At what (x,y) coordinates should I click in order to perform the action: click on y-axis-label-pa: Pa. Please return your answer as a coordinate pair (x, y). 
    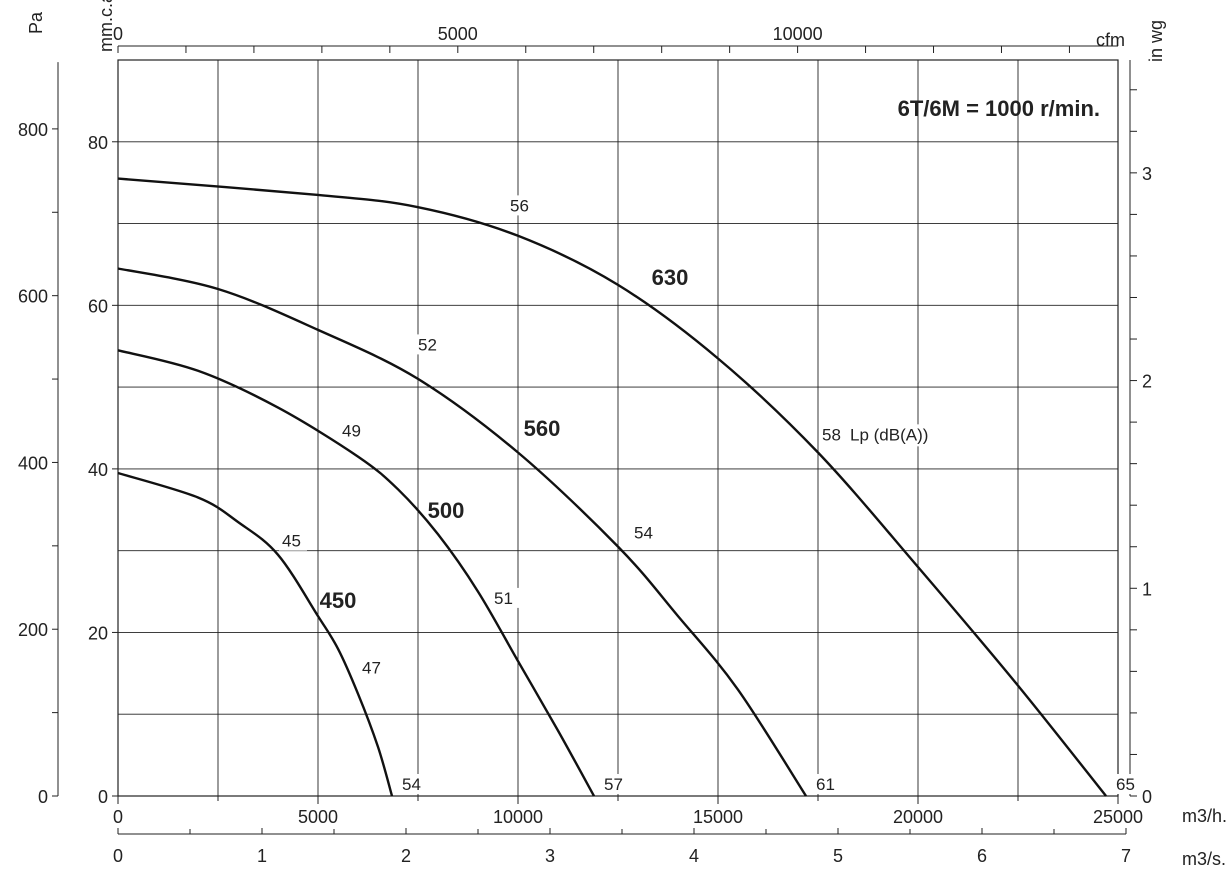
    Looking at the image, I should click on (36, 22).